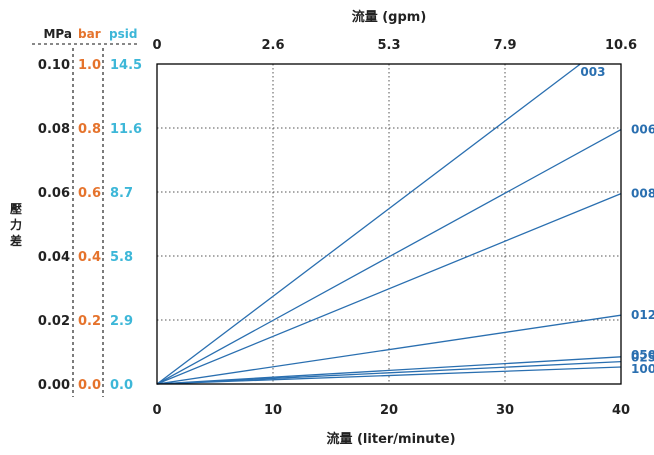 Image resolution: width=654 pixels, height=455 pixels. I want to click on x-tick-label: 20, so click(389, 410).